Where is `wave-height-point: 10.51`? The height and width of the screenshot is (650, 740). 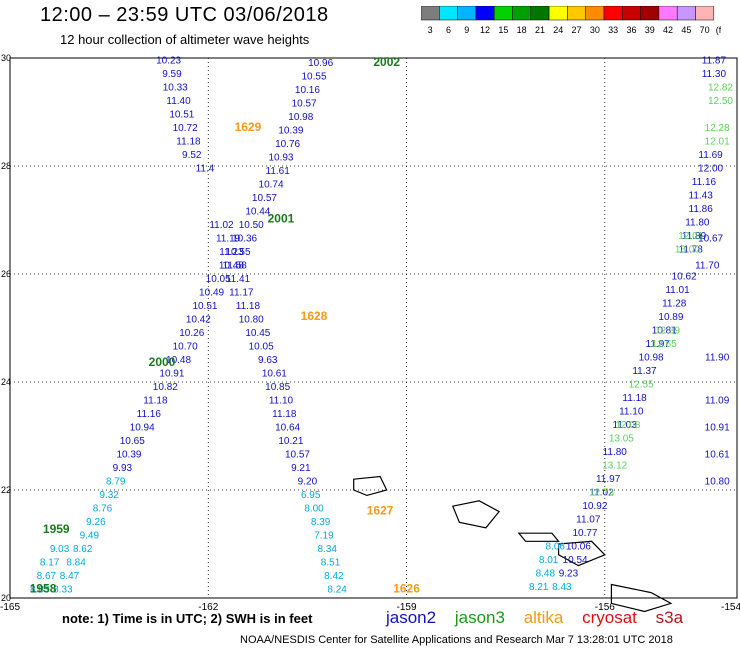 wave-height-point: 10.51 is located at coordinates (204, 306).